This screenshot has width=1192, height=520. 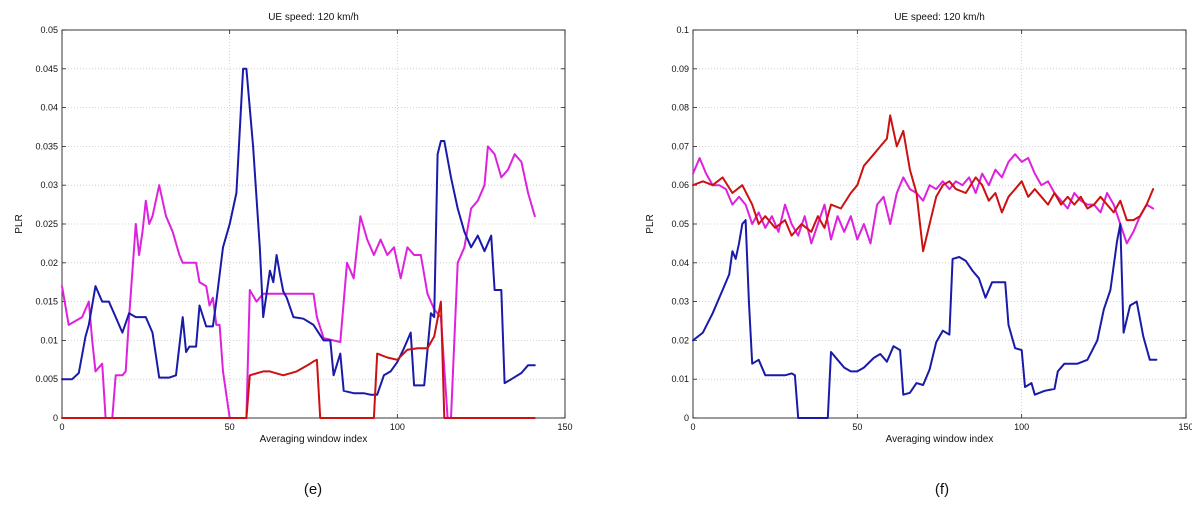 What do you see at coordinates (46, 379) in the screenshot?
I see `y-tick-label: 0.005` at bounding box center [46, 379].